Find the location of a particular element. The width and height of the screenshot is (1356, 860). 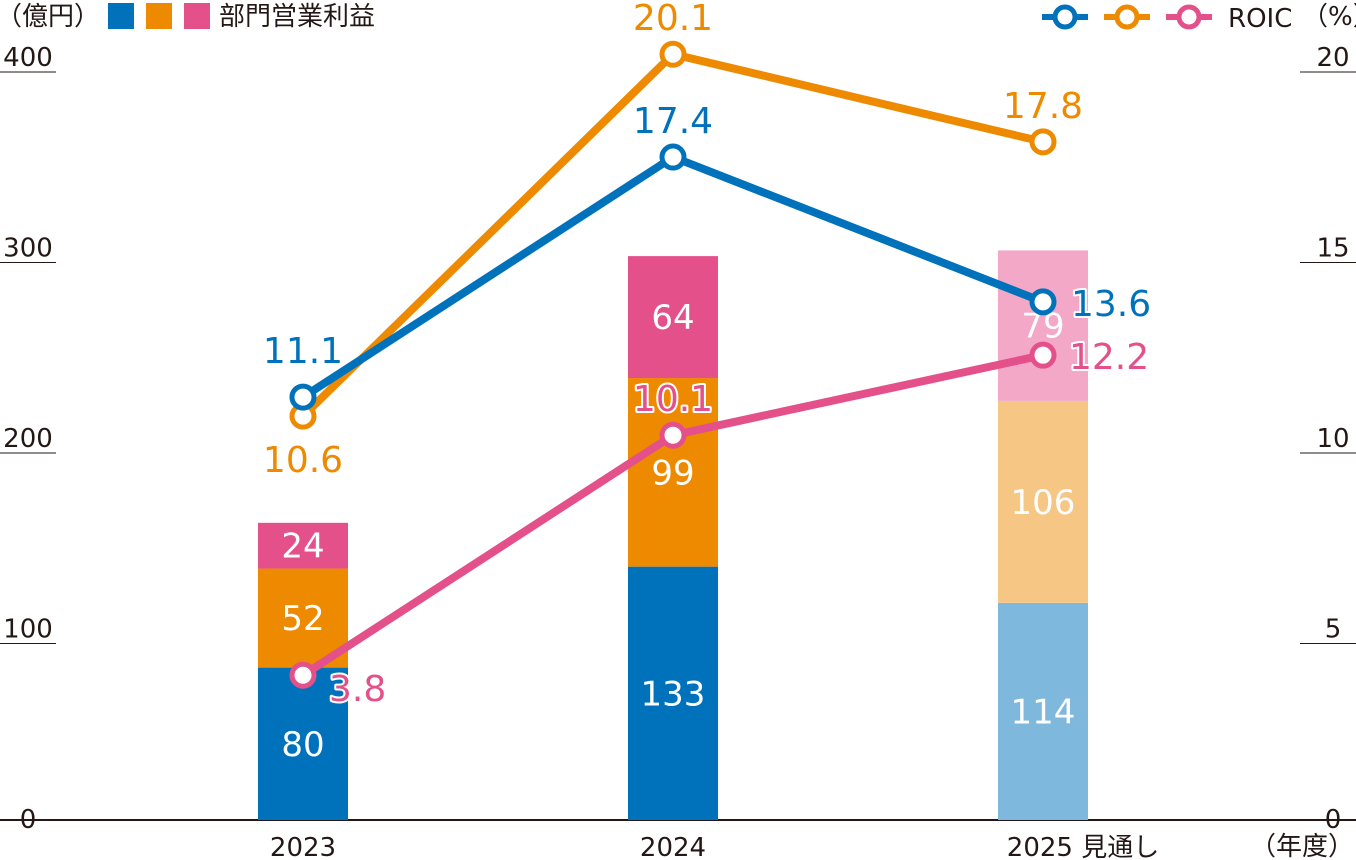

bar-value-label: 52 is located at coordinates (302, 619).